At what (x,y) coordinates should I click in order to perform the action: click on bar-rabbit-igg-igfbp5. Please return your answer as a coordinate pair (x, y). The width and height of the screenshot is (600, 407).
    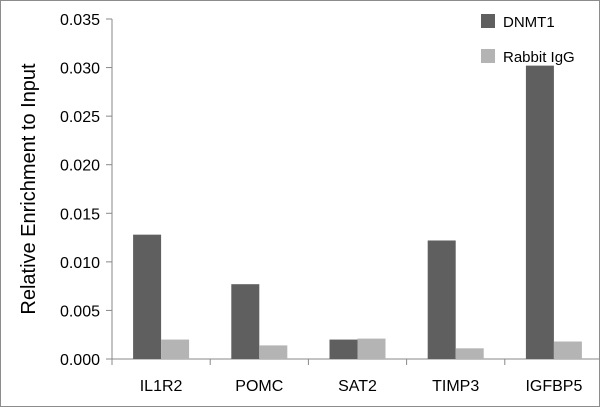
    Looking at the image, I should click on (567, 350).